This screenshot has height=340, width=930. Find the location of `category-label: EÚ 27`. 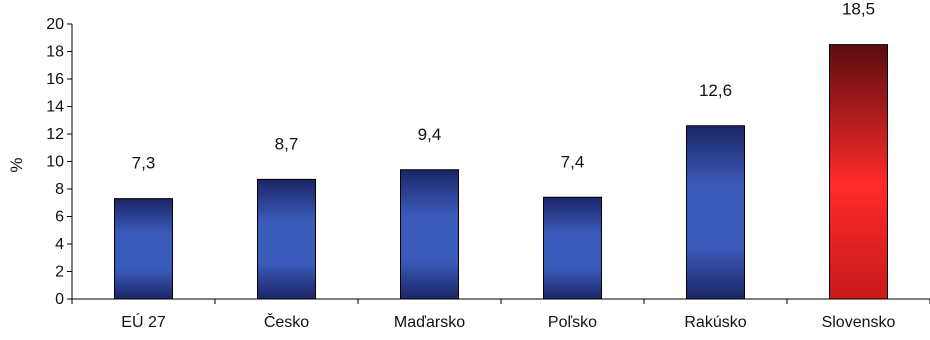

category-label: EÚ 27 is located at coordinates (143, 321).